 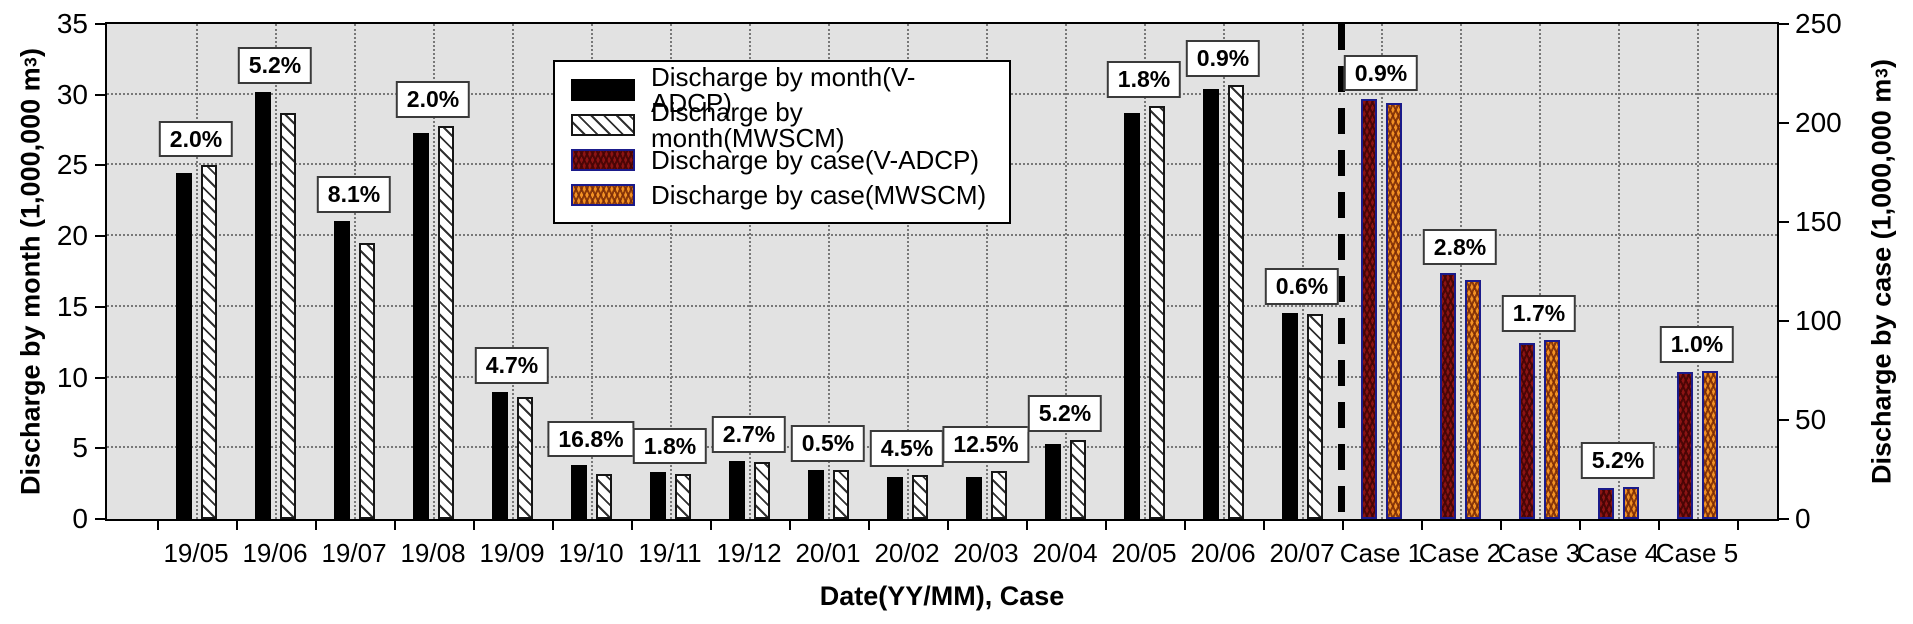 I want to click on x-tick-label: 20/01, so click(x=828, y=553).